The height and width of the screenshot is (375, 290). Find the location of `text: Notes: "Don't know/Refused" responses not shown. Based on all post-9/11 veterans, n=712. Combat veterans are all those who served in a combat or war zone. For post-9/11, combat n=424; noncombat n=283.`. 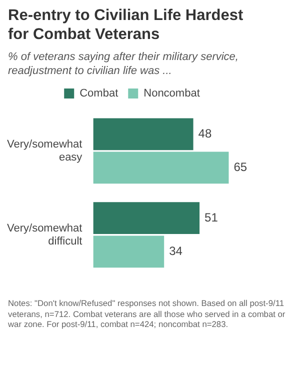

text: Notes: "Don't know/Refused" responses not shown. Based on all post-9/11 veterans, n=712. Combat veterans are all those who served in a combat or war zone. For post-9/11, combat n=424; noncombat n=283. is located at coordinates (147, 314).